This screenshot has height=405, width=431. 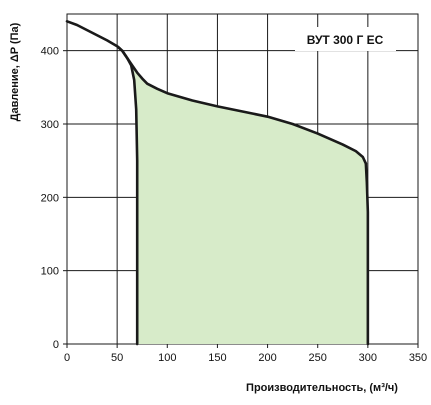 What do you see at coordinates (367, 254) in the screenshot?
I see `right-edge-line` at bounding box center [367, 254].